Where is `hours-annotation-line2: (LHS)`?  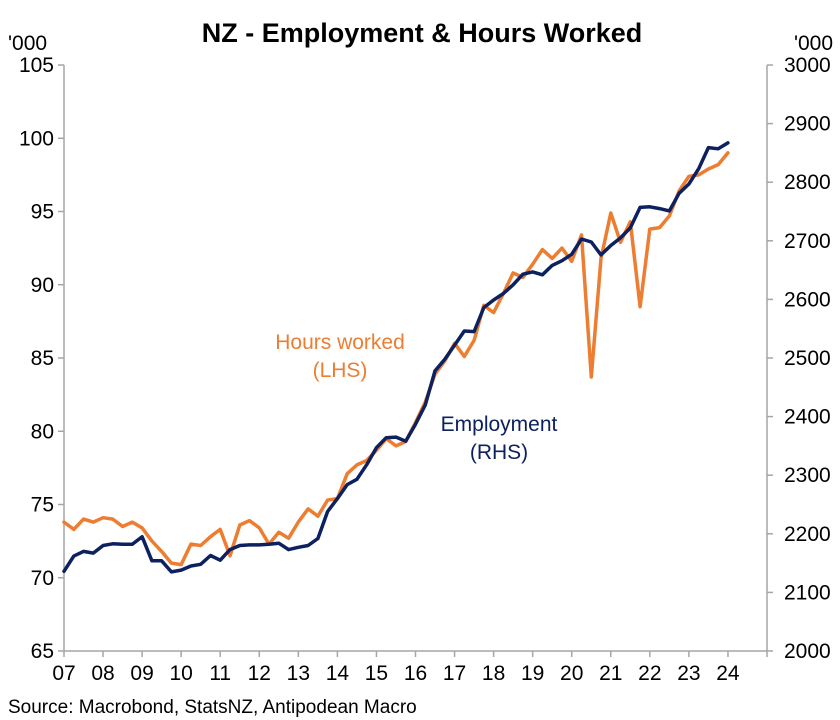
hours-annotation-line2: (LHS) is located at coordinates (340, 370).